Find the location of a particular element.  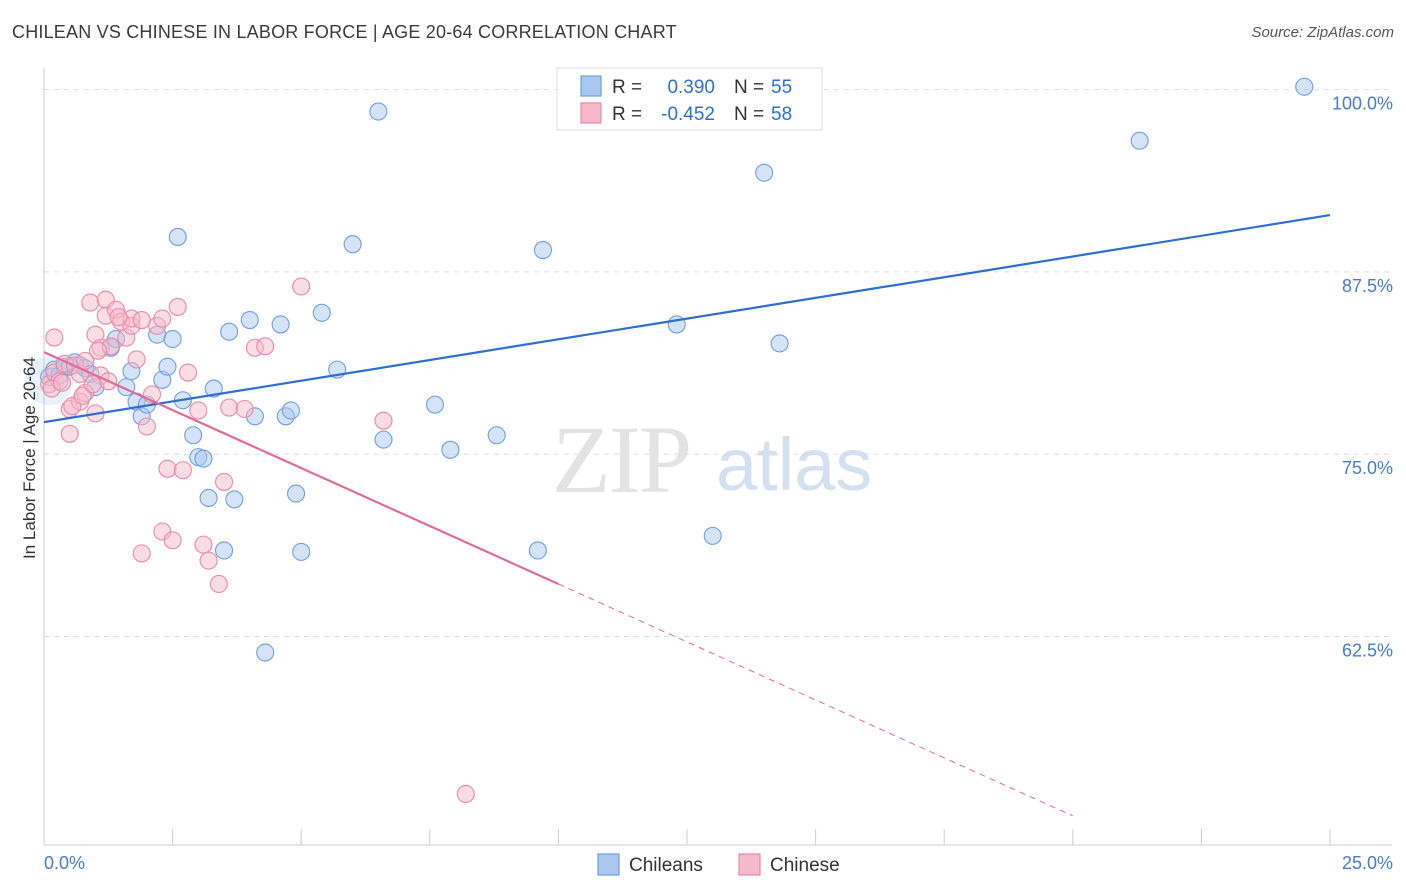

x-tick-labels: 0.0% 25.0% is located at coordinates (718, 863).